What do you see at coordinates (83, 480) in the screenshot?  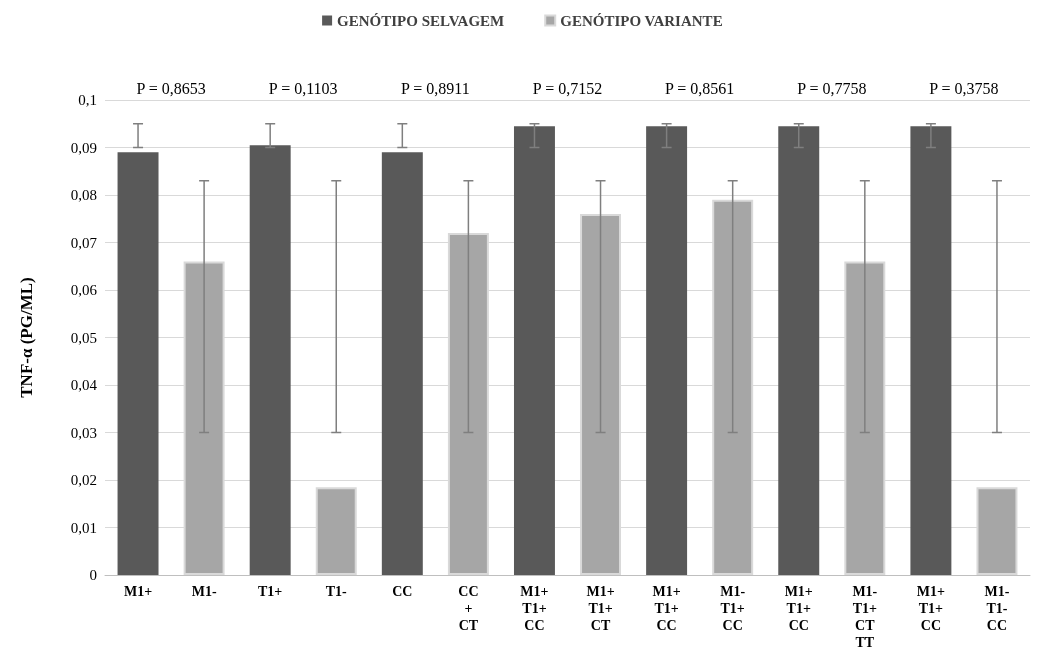 I see `y-tick-label: 0,02` at bounding box center [83, 480].